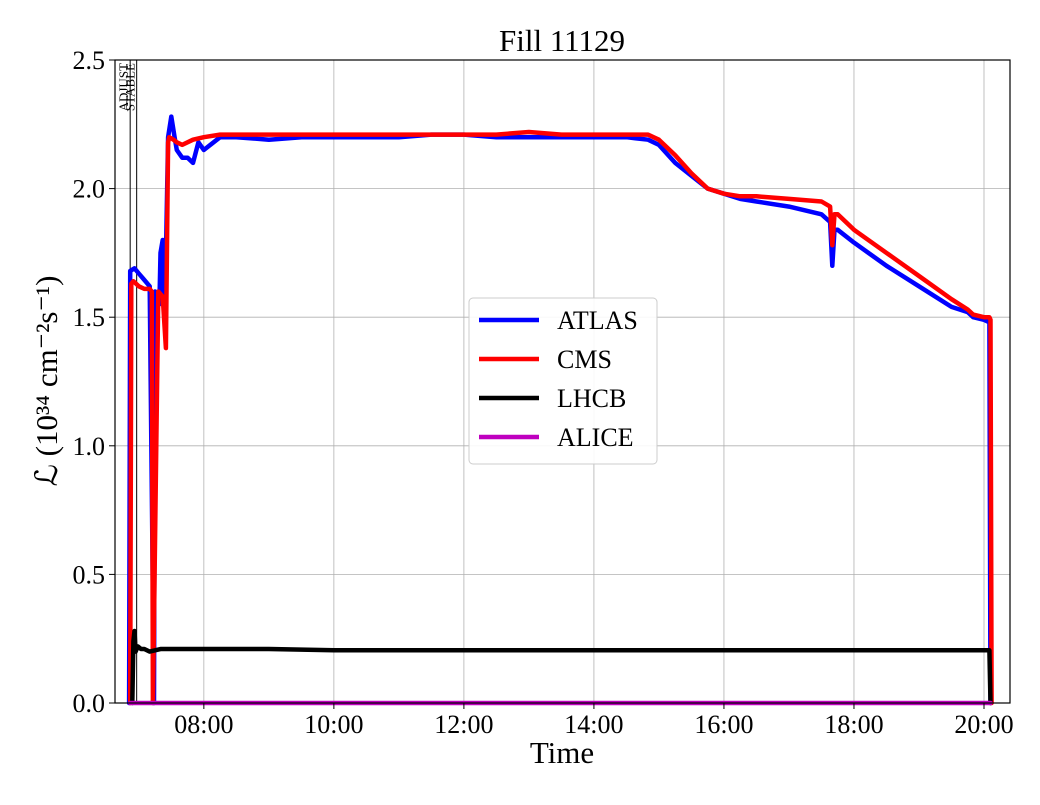  I want to click on y-axis-title: ℒ (10³⁴ cm⁻²s⁻¹), so click(46, 381).